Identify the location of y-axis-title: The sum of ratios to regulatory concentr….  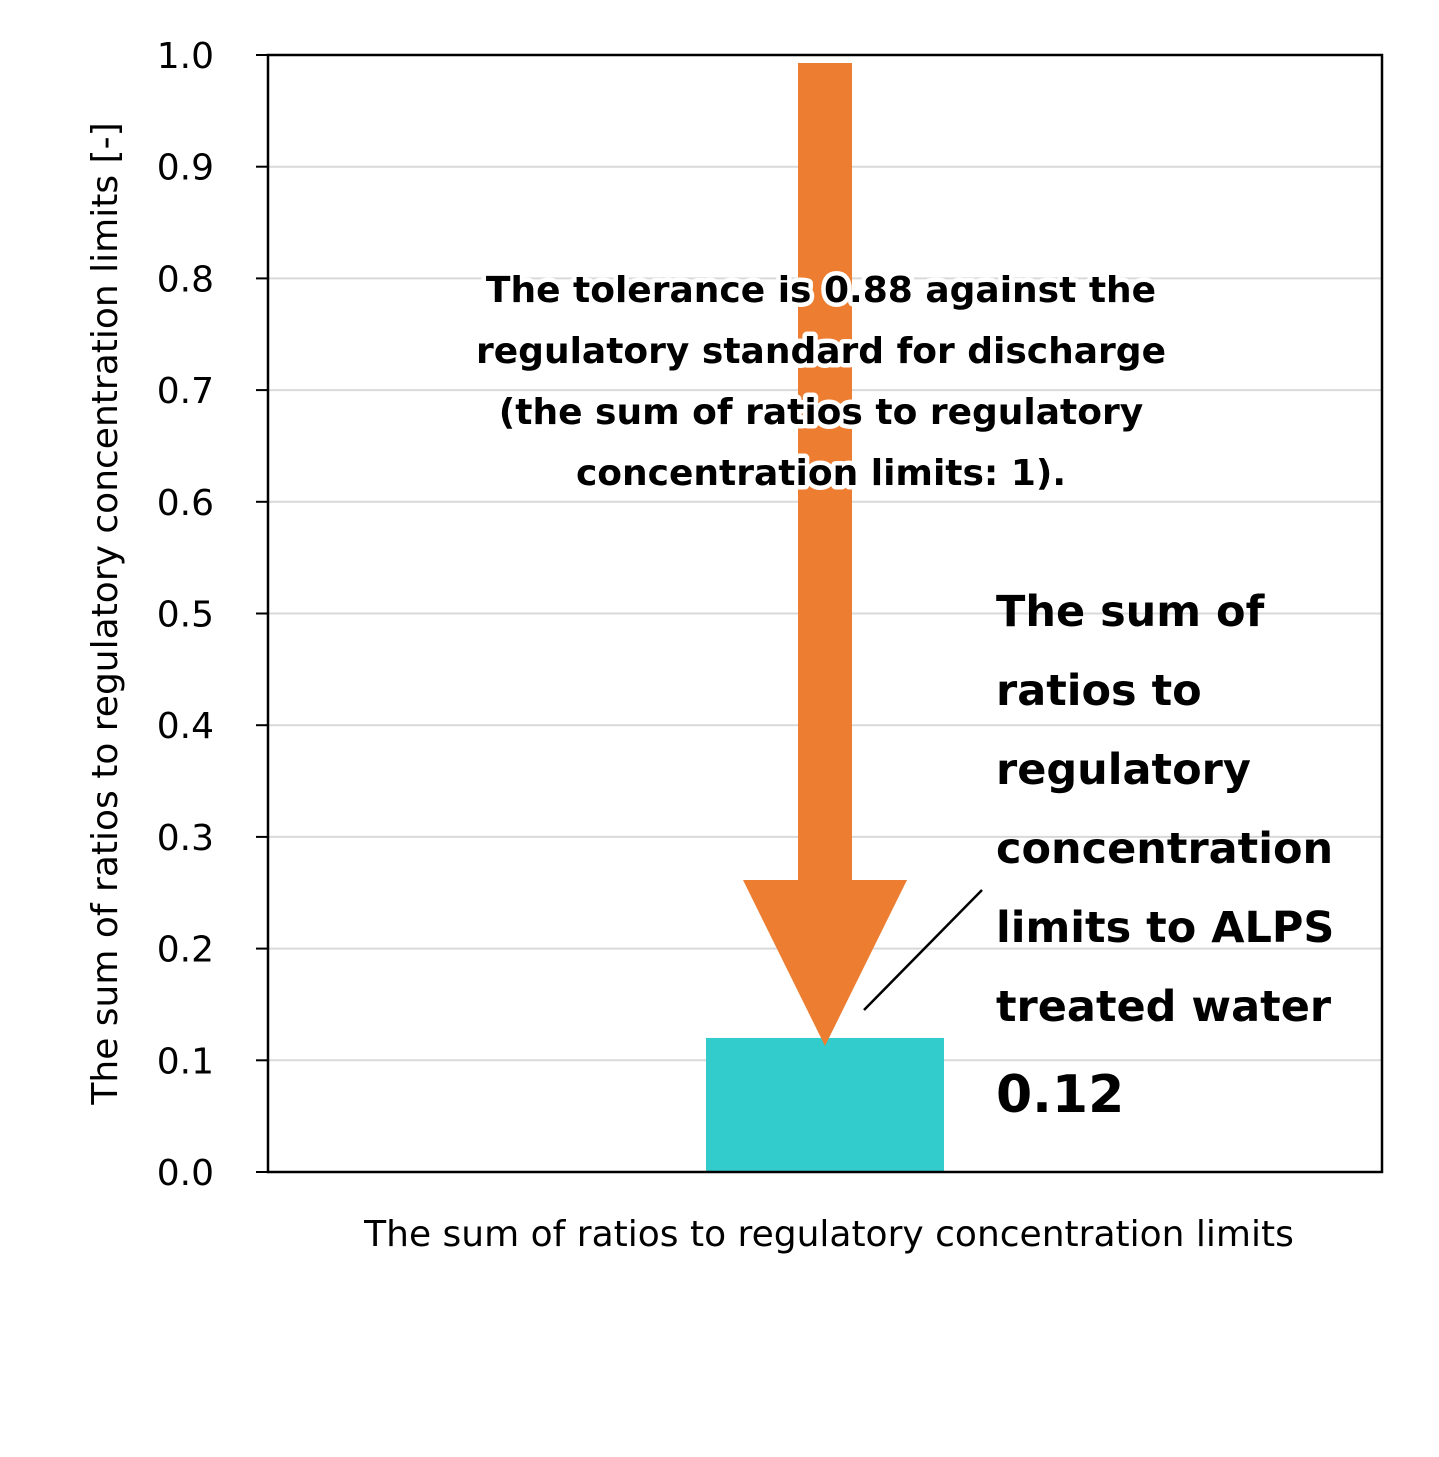
(105, 613).